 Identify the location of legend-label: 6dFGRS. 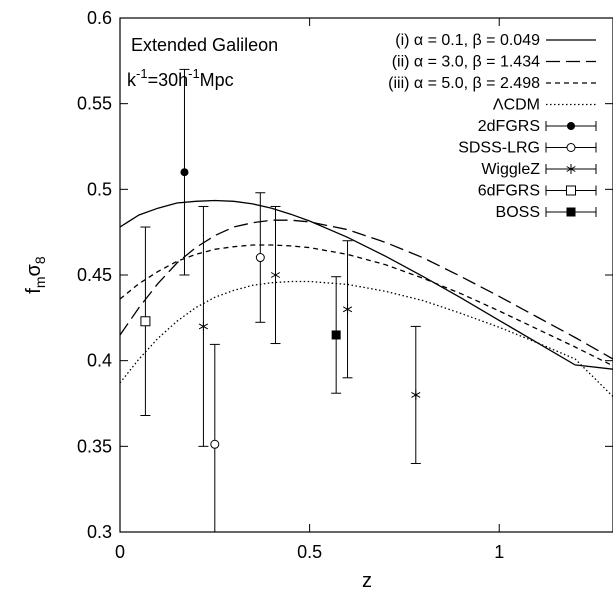
(509, 191).